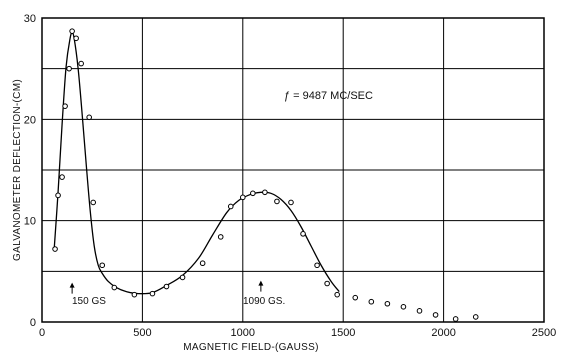 The width and height of the screenshot is (563, 354). What do you see at coordinates (30, 222) in the screenshot?
I see `y-tick-label: 10` at bounding box center [30, 222].